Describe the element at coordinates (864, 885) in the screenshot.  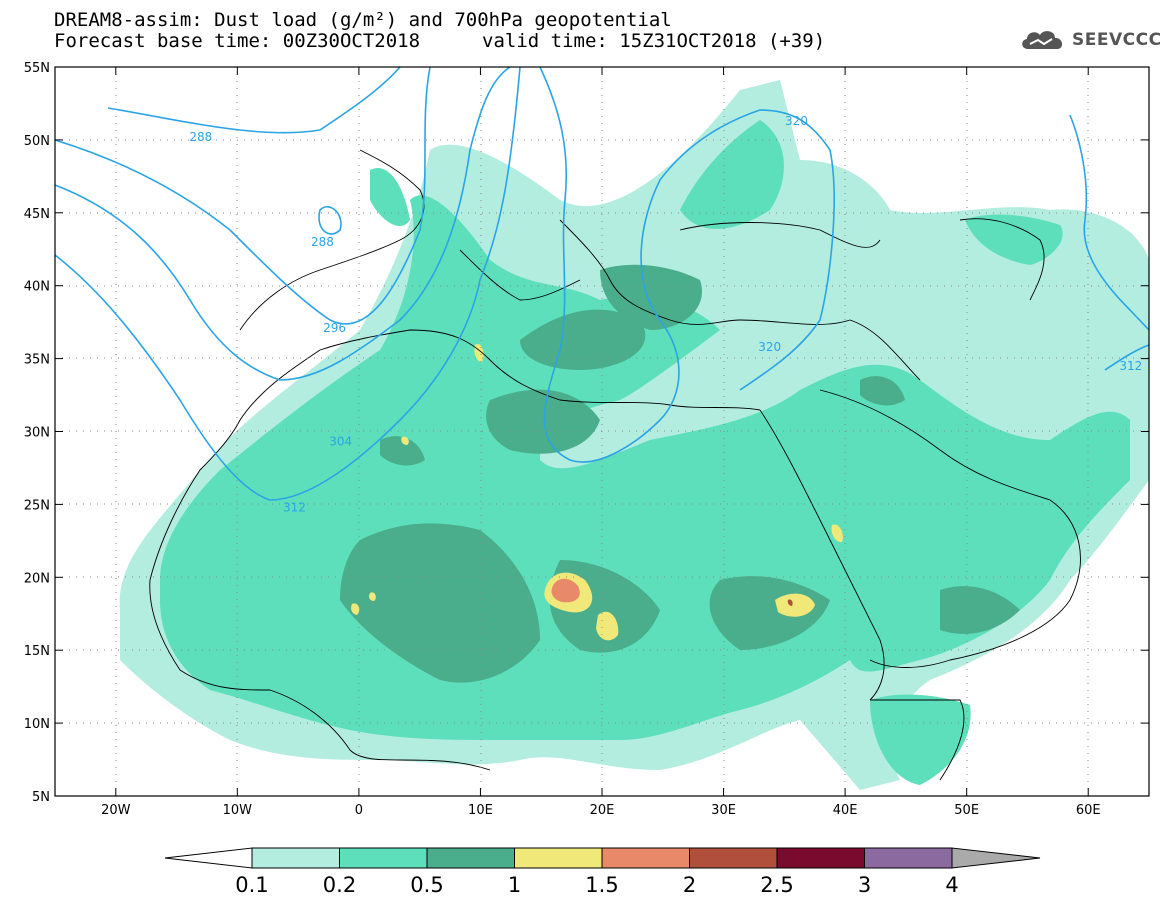
I see `colorbar-label: 3` at that location.